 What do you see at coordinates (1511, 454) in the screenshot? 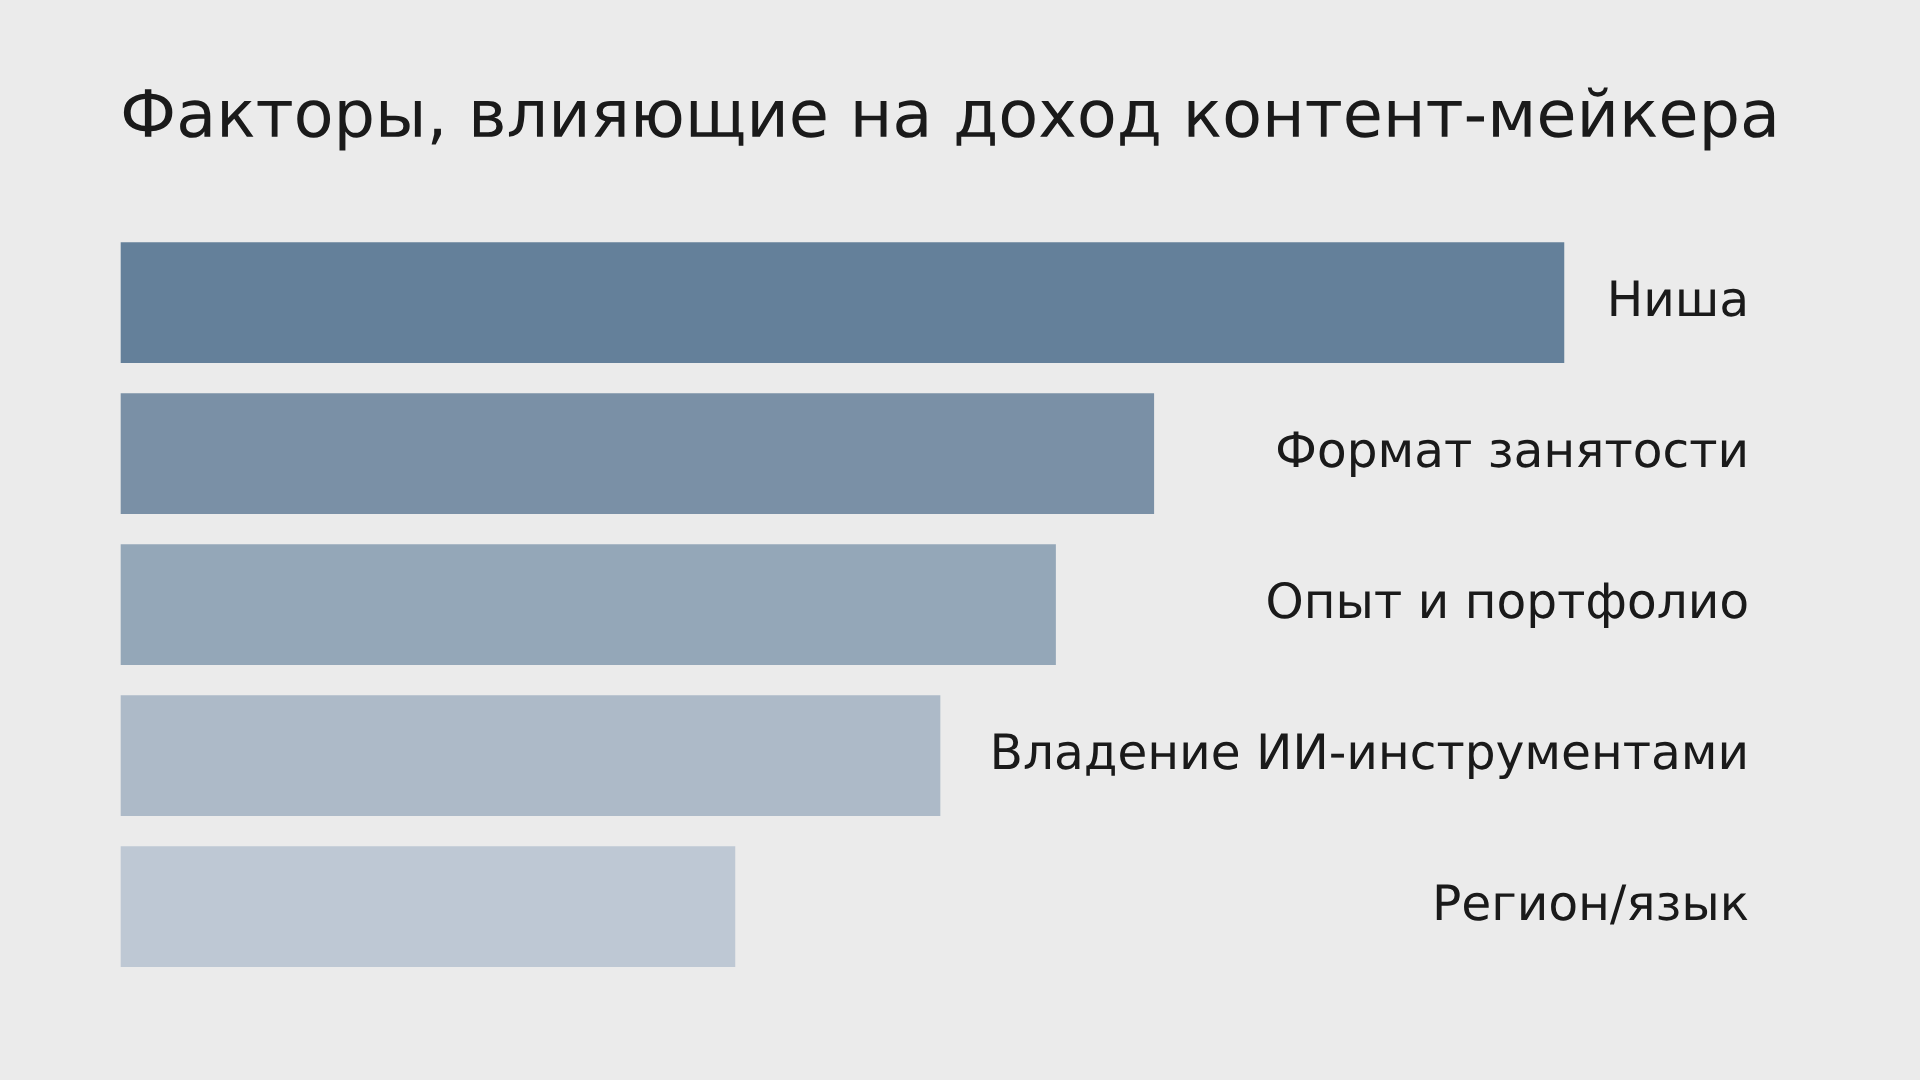
I see `y-tick-label: Формат занятости` at bounding box center [1511, 454].